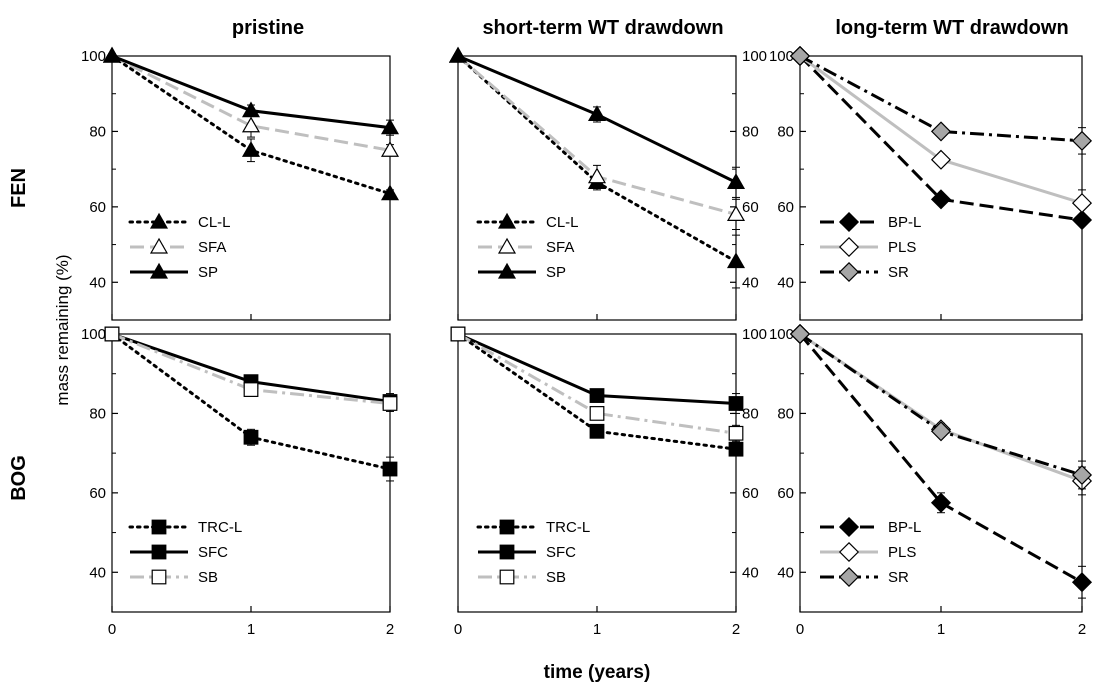 The image size is (1105, 686). I want to click on legend-label: CL-L, so click(214, 222).